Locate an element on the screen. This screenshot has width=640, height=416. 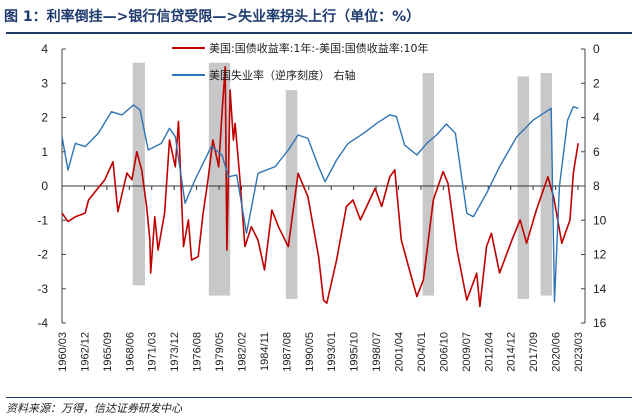
legend-label-unemployment: 美国失业率（逆序刻度） 右轴 is located at coordinates (282, 75).